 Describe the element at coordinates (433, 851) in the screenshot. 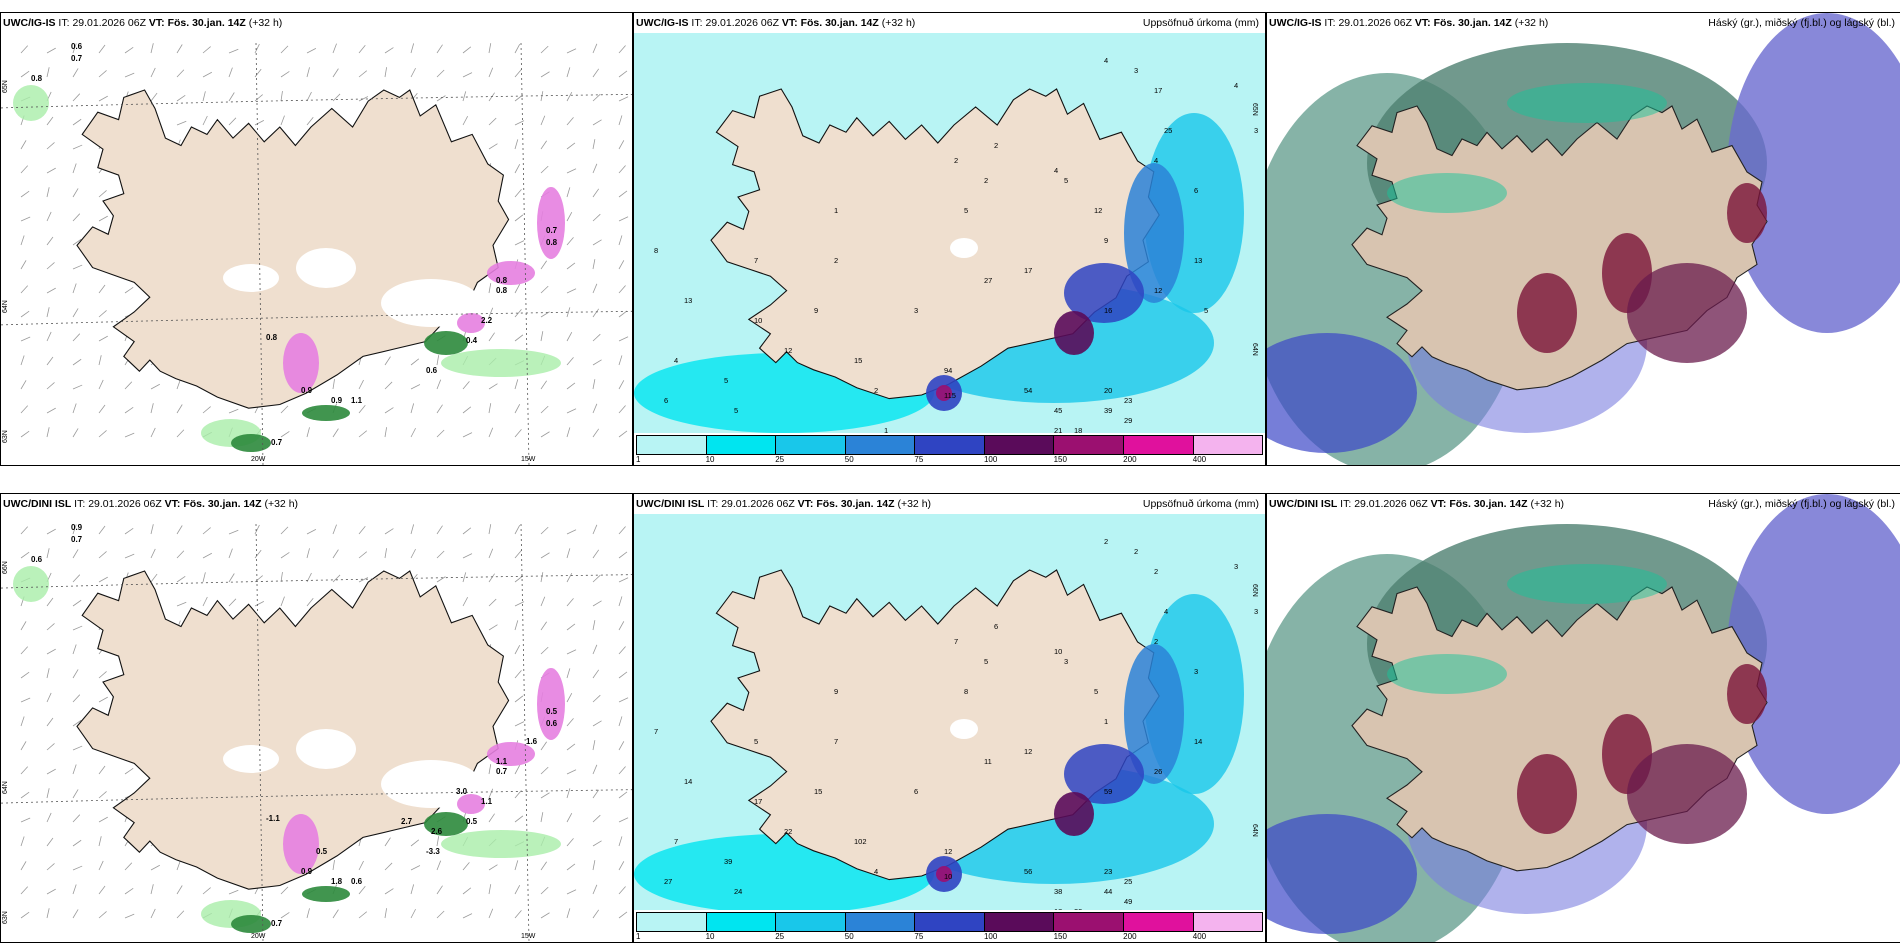

I see `value-label: -3.3` at that location.